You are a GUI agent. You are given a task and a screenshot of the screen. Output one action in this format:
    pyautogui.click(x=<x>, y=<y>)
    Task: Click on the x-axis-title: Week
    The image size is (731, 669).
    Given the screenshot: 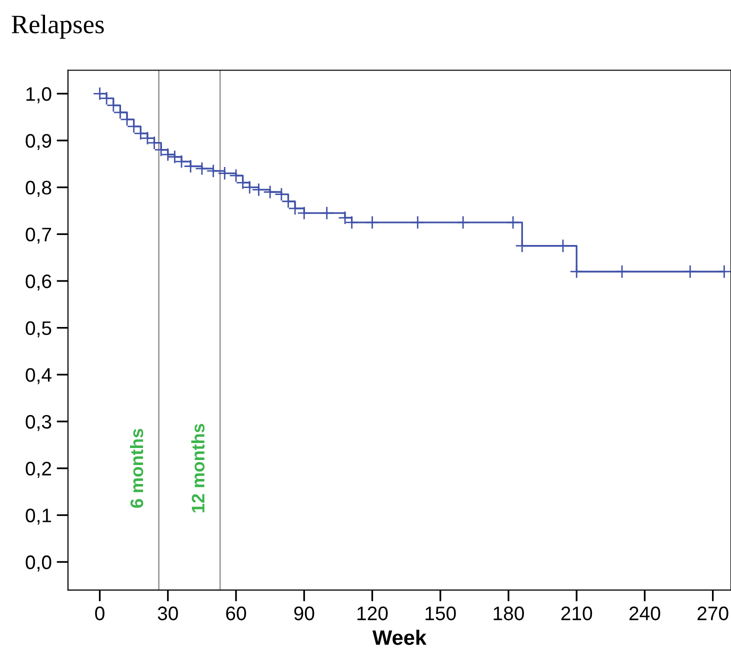 What is the action you would take?
    pyautogui.click(x=399, y=638)
    